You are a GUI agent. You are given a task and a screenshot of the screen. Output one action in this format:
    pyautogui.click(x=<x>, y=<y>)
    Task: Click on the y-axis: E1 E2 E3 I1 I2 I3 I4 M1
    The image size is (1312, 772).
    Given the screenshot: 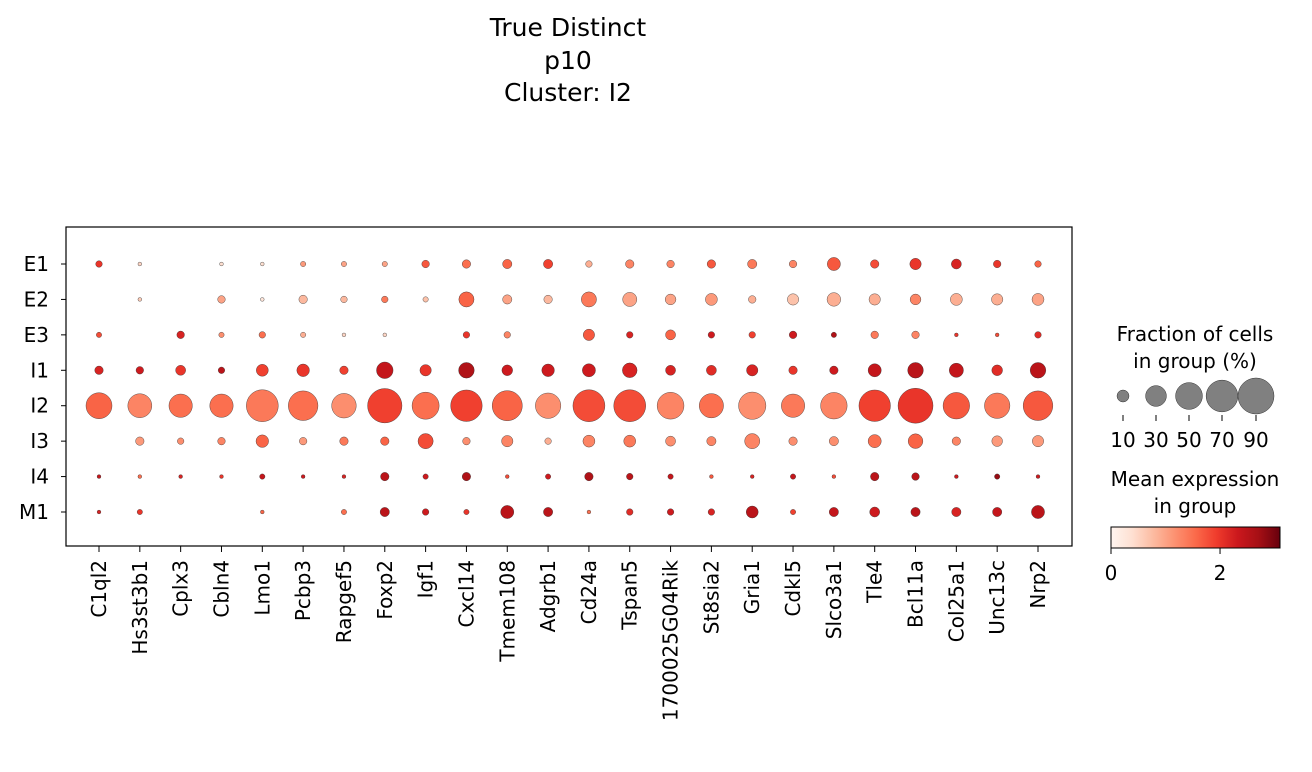 What is the action you would take?
    pyautogui.click(x=42, y=388)
    